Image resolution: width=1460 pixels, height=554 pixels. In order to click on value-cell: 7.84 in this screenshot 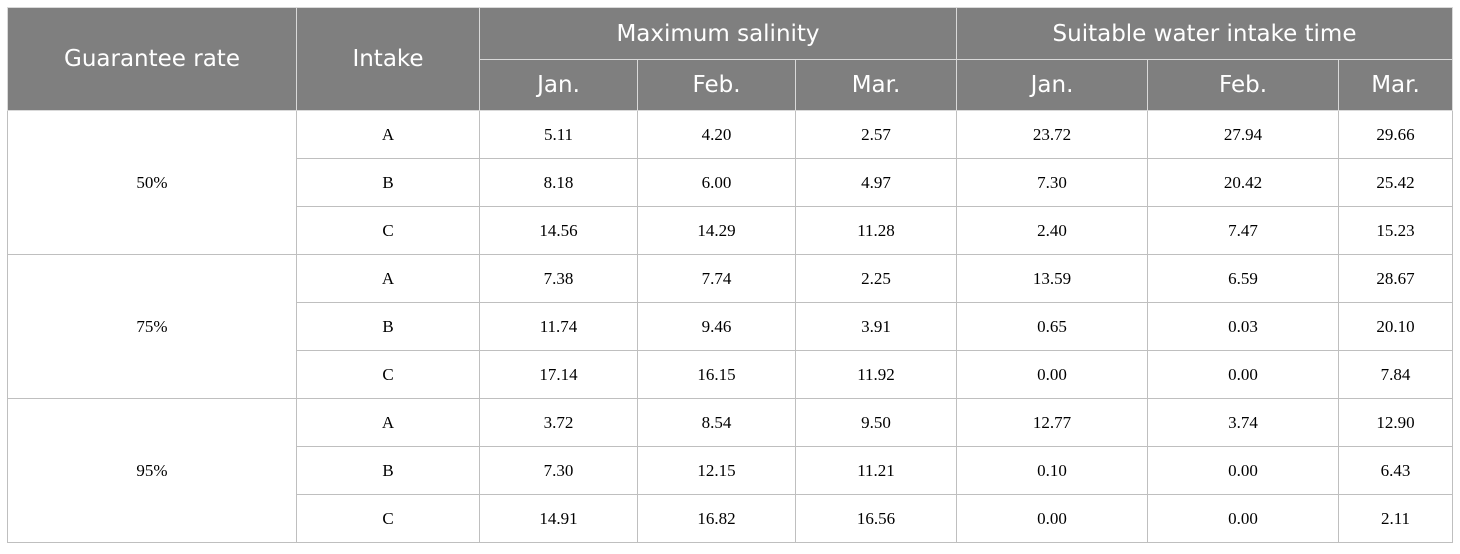, I will do `click(1395, 374)`.